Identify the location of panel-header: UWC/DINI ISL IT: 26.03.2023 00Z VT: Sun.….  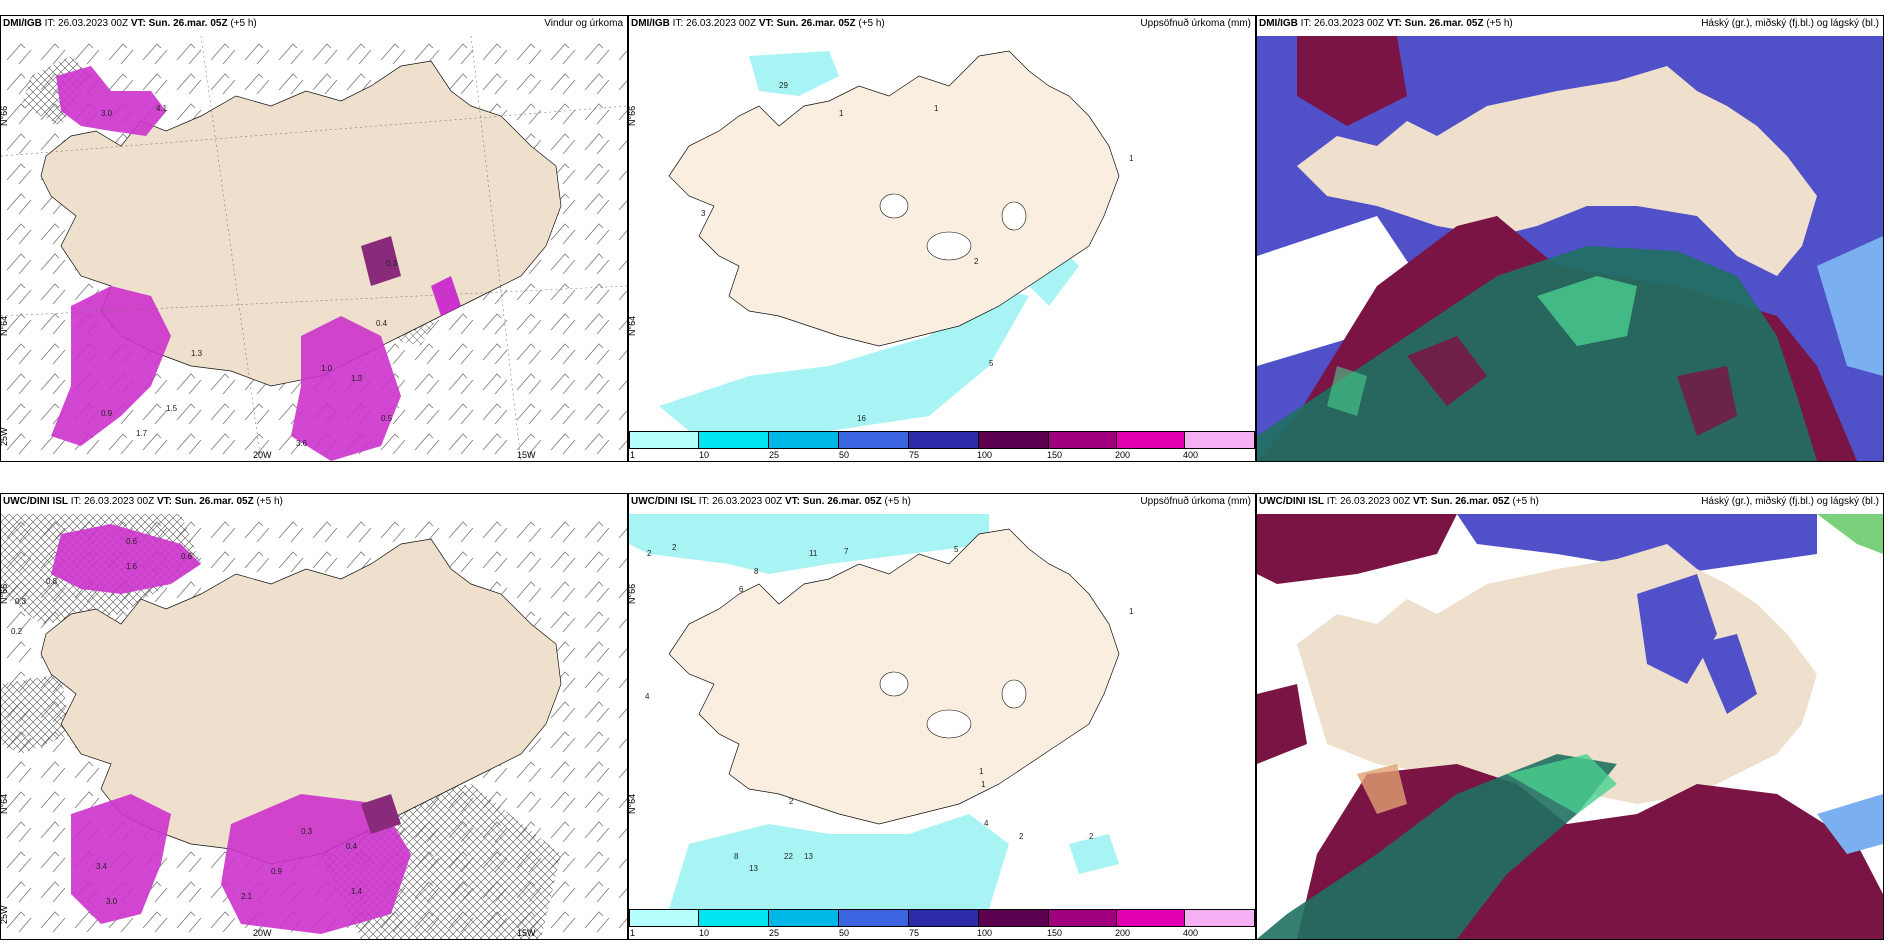
(941, 501).